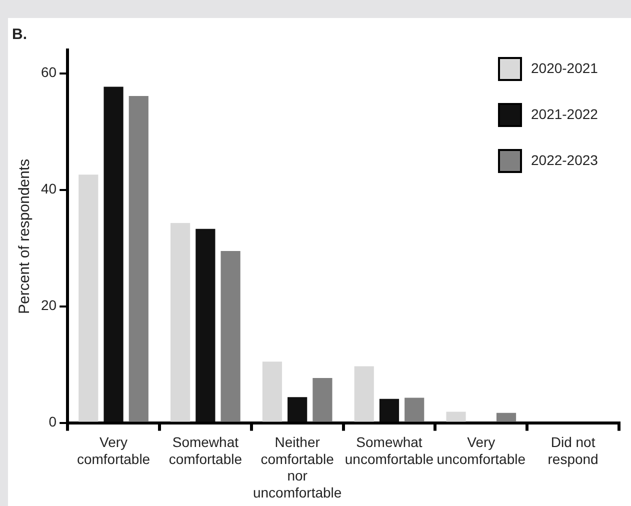 The width and height of the screenshot is (631, 506). Describe the element at coordinates (113, 450) in the screenshot. I see `x-tick-label: Very comfortable` at that location.